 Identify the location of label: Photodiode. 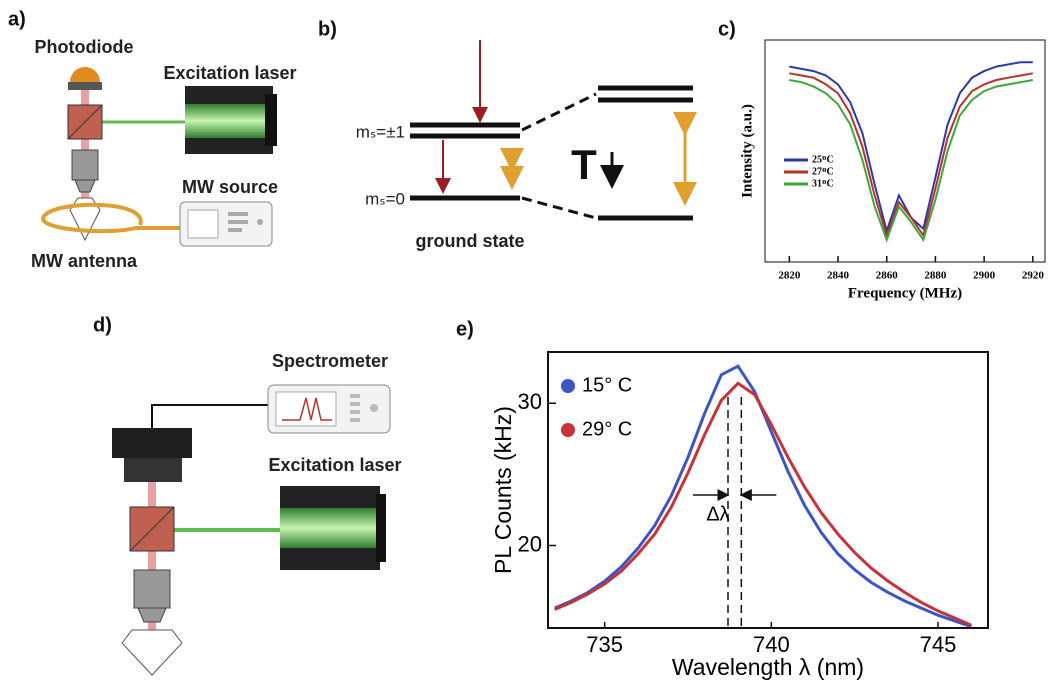
(84, 47).